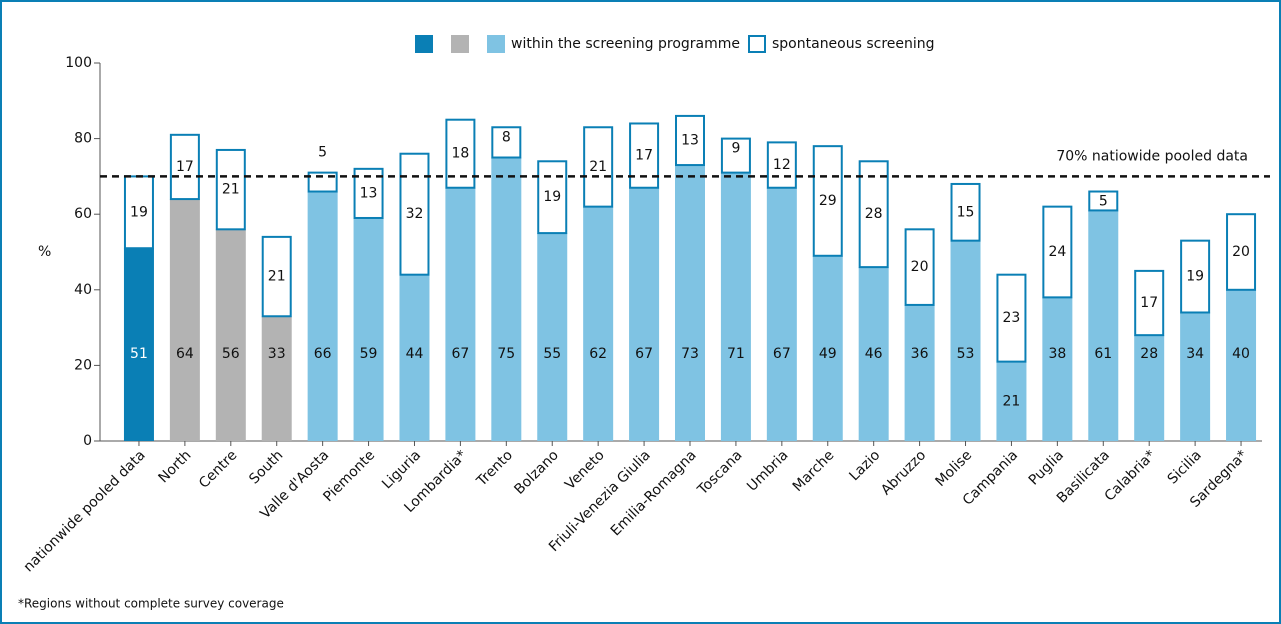 This screenshot has width=1281, height=624. I want to click on value-label: 19, so click(552, 197).